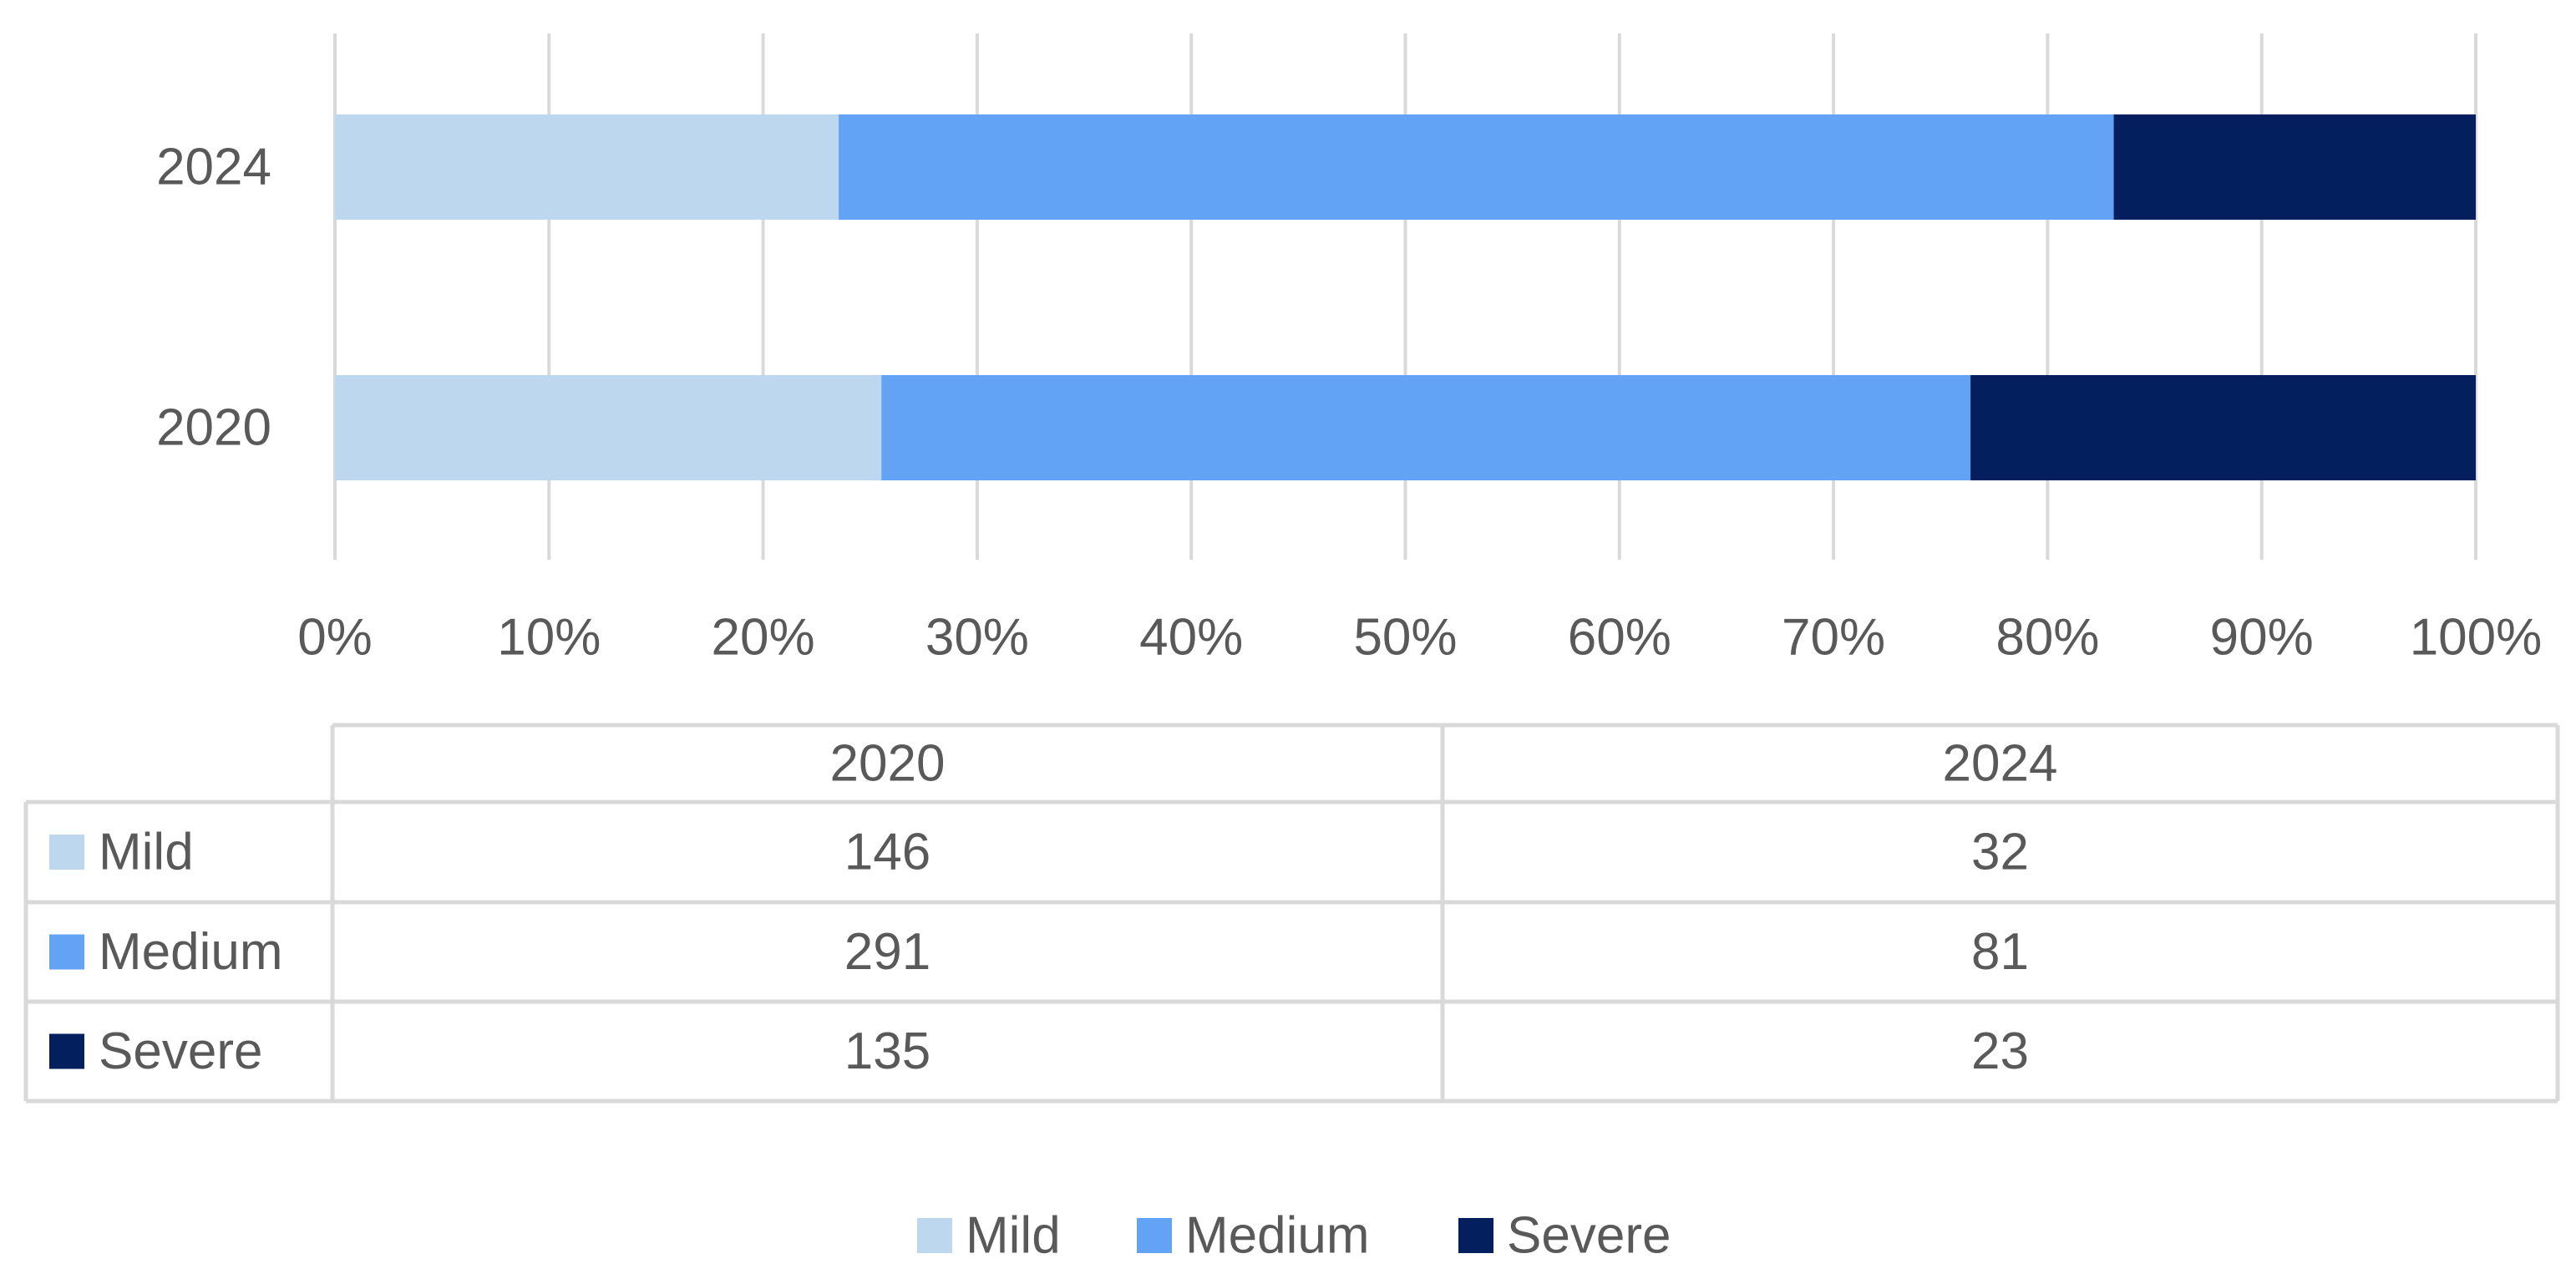 This screenshot has height=1279, width=2576. What do you see at coordinates (763, 638) in the screenshot?
I see `x-tick-label: 20%` at bounding box center [763, 638].